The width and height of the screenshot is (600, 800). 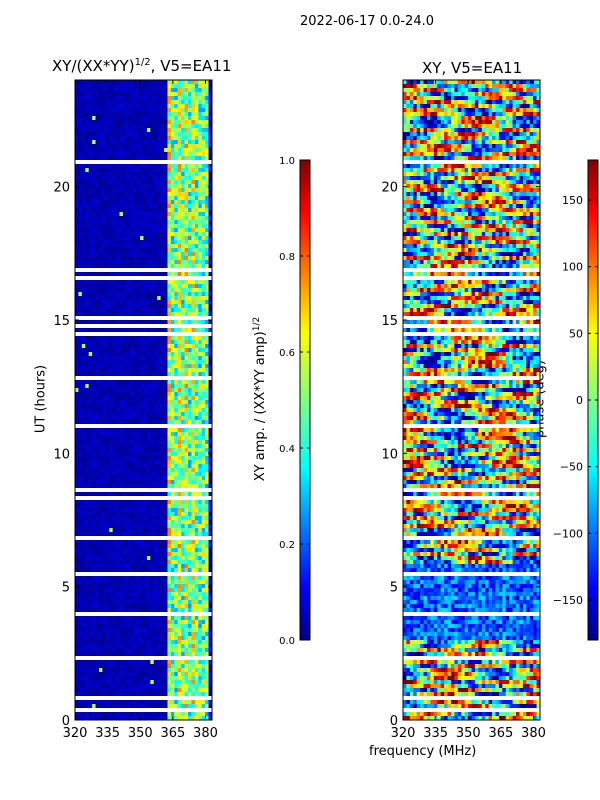 What do you see at coordinates (93, 66) in the screenshot?
I see `left-title-main: XY/(XX*YY)` at bounding box center [93, 66].